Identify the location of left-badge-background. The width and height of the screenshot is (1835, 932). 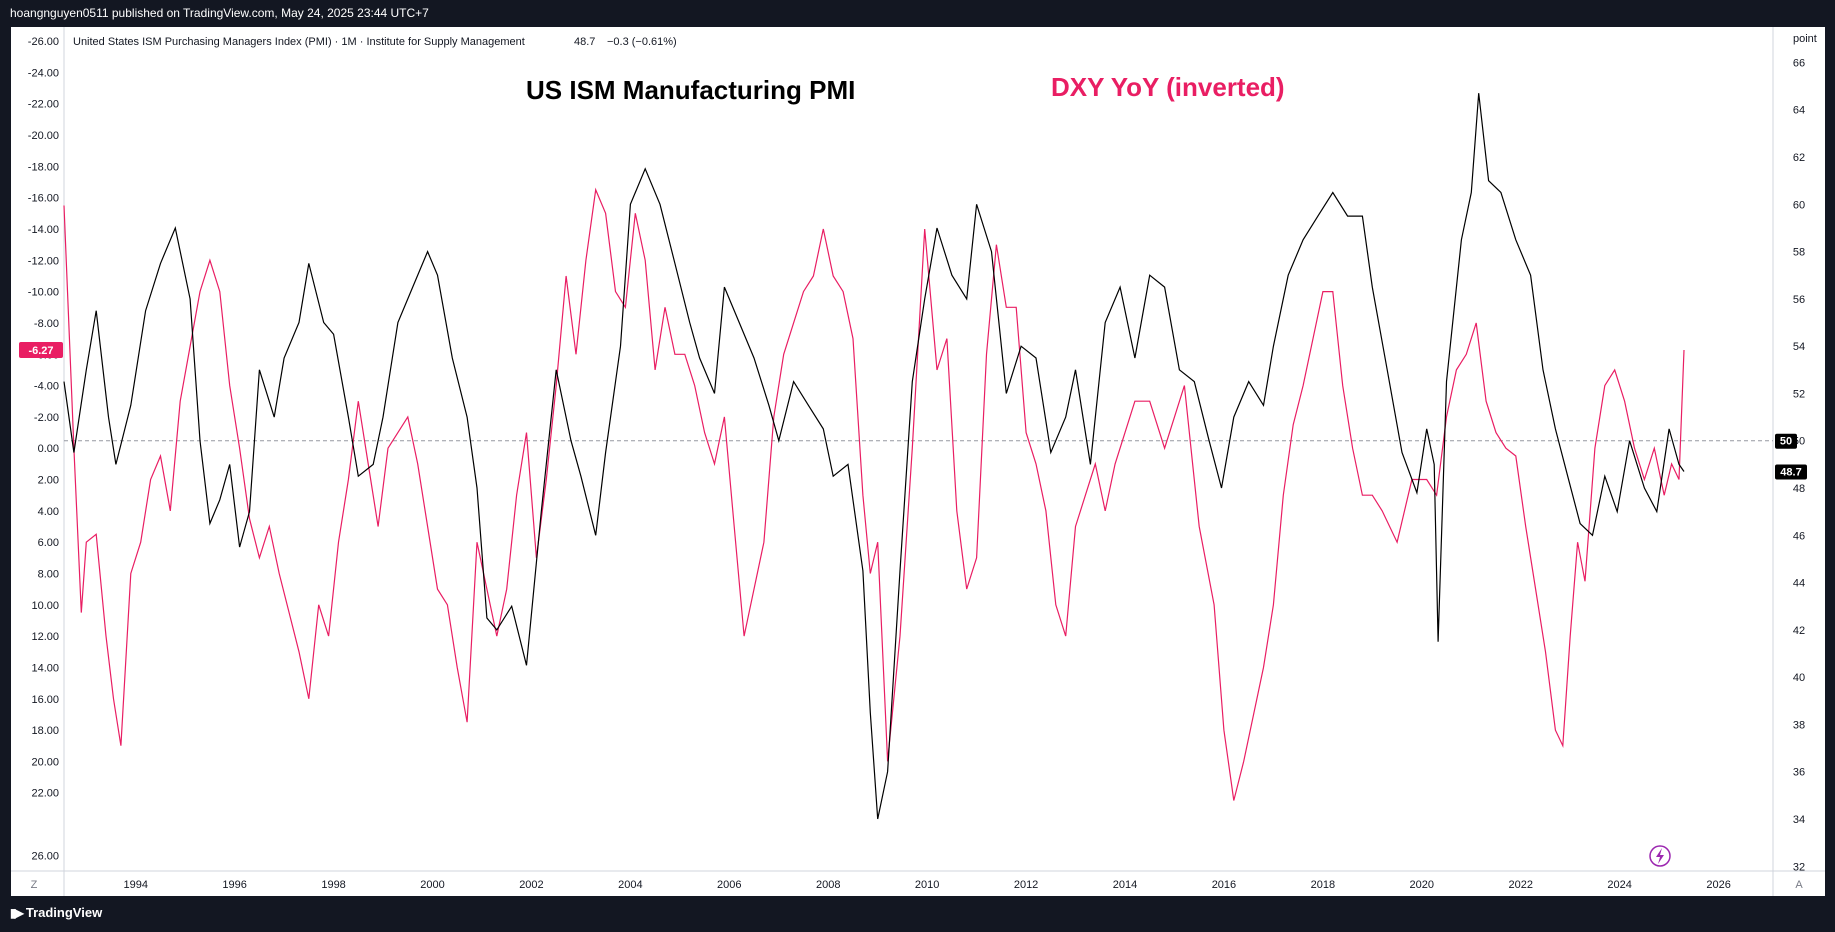
(41, 350).